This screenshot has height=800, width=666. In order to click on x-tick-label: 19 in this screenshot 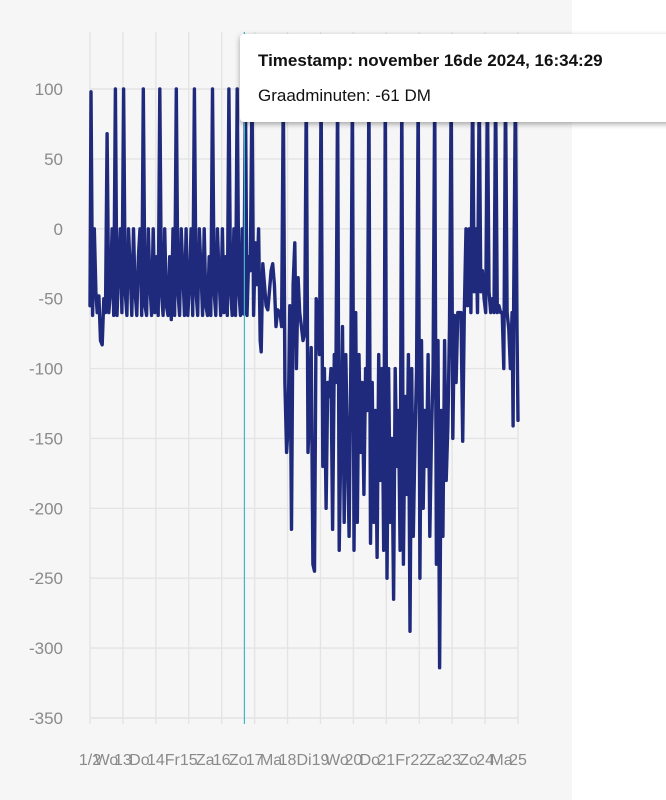, I will do `click(321, 760)`.